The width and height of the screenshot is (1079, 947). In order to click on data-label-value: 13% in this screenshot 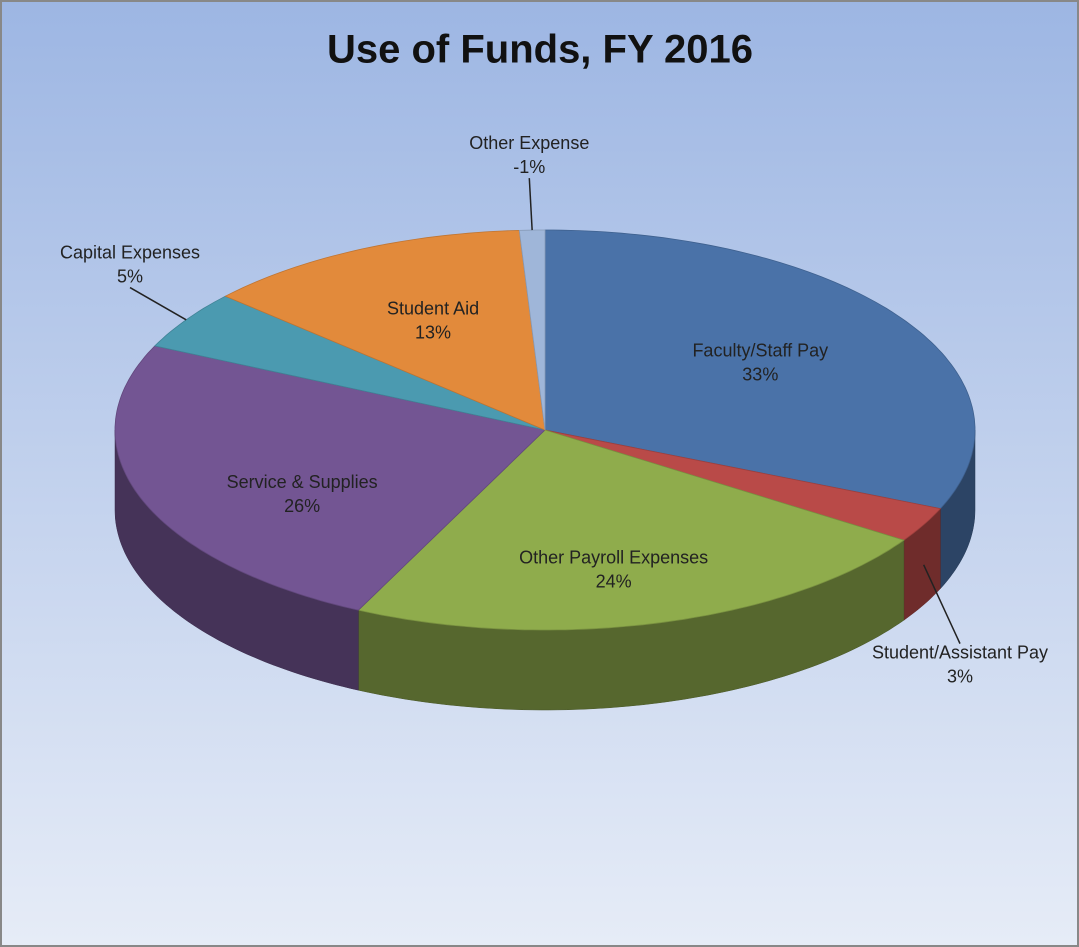, I will do `click(433, 333)`.